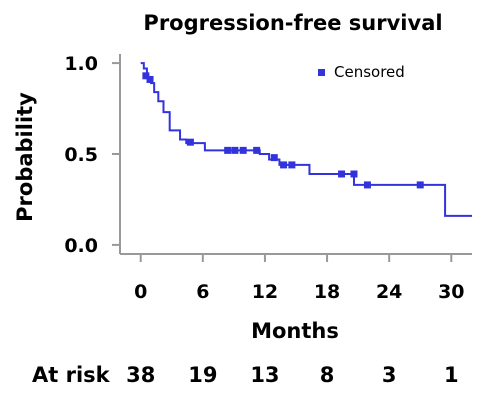 This screenshot has width=480, height=400. What do you see at coordinates (25, 157) in the screenshot?
I see `y-axis-title: Probability` at bounding box center [25, 157].